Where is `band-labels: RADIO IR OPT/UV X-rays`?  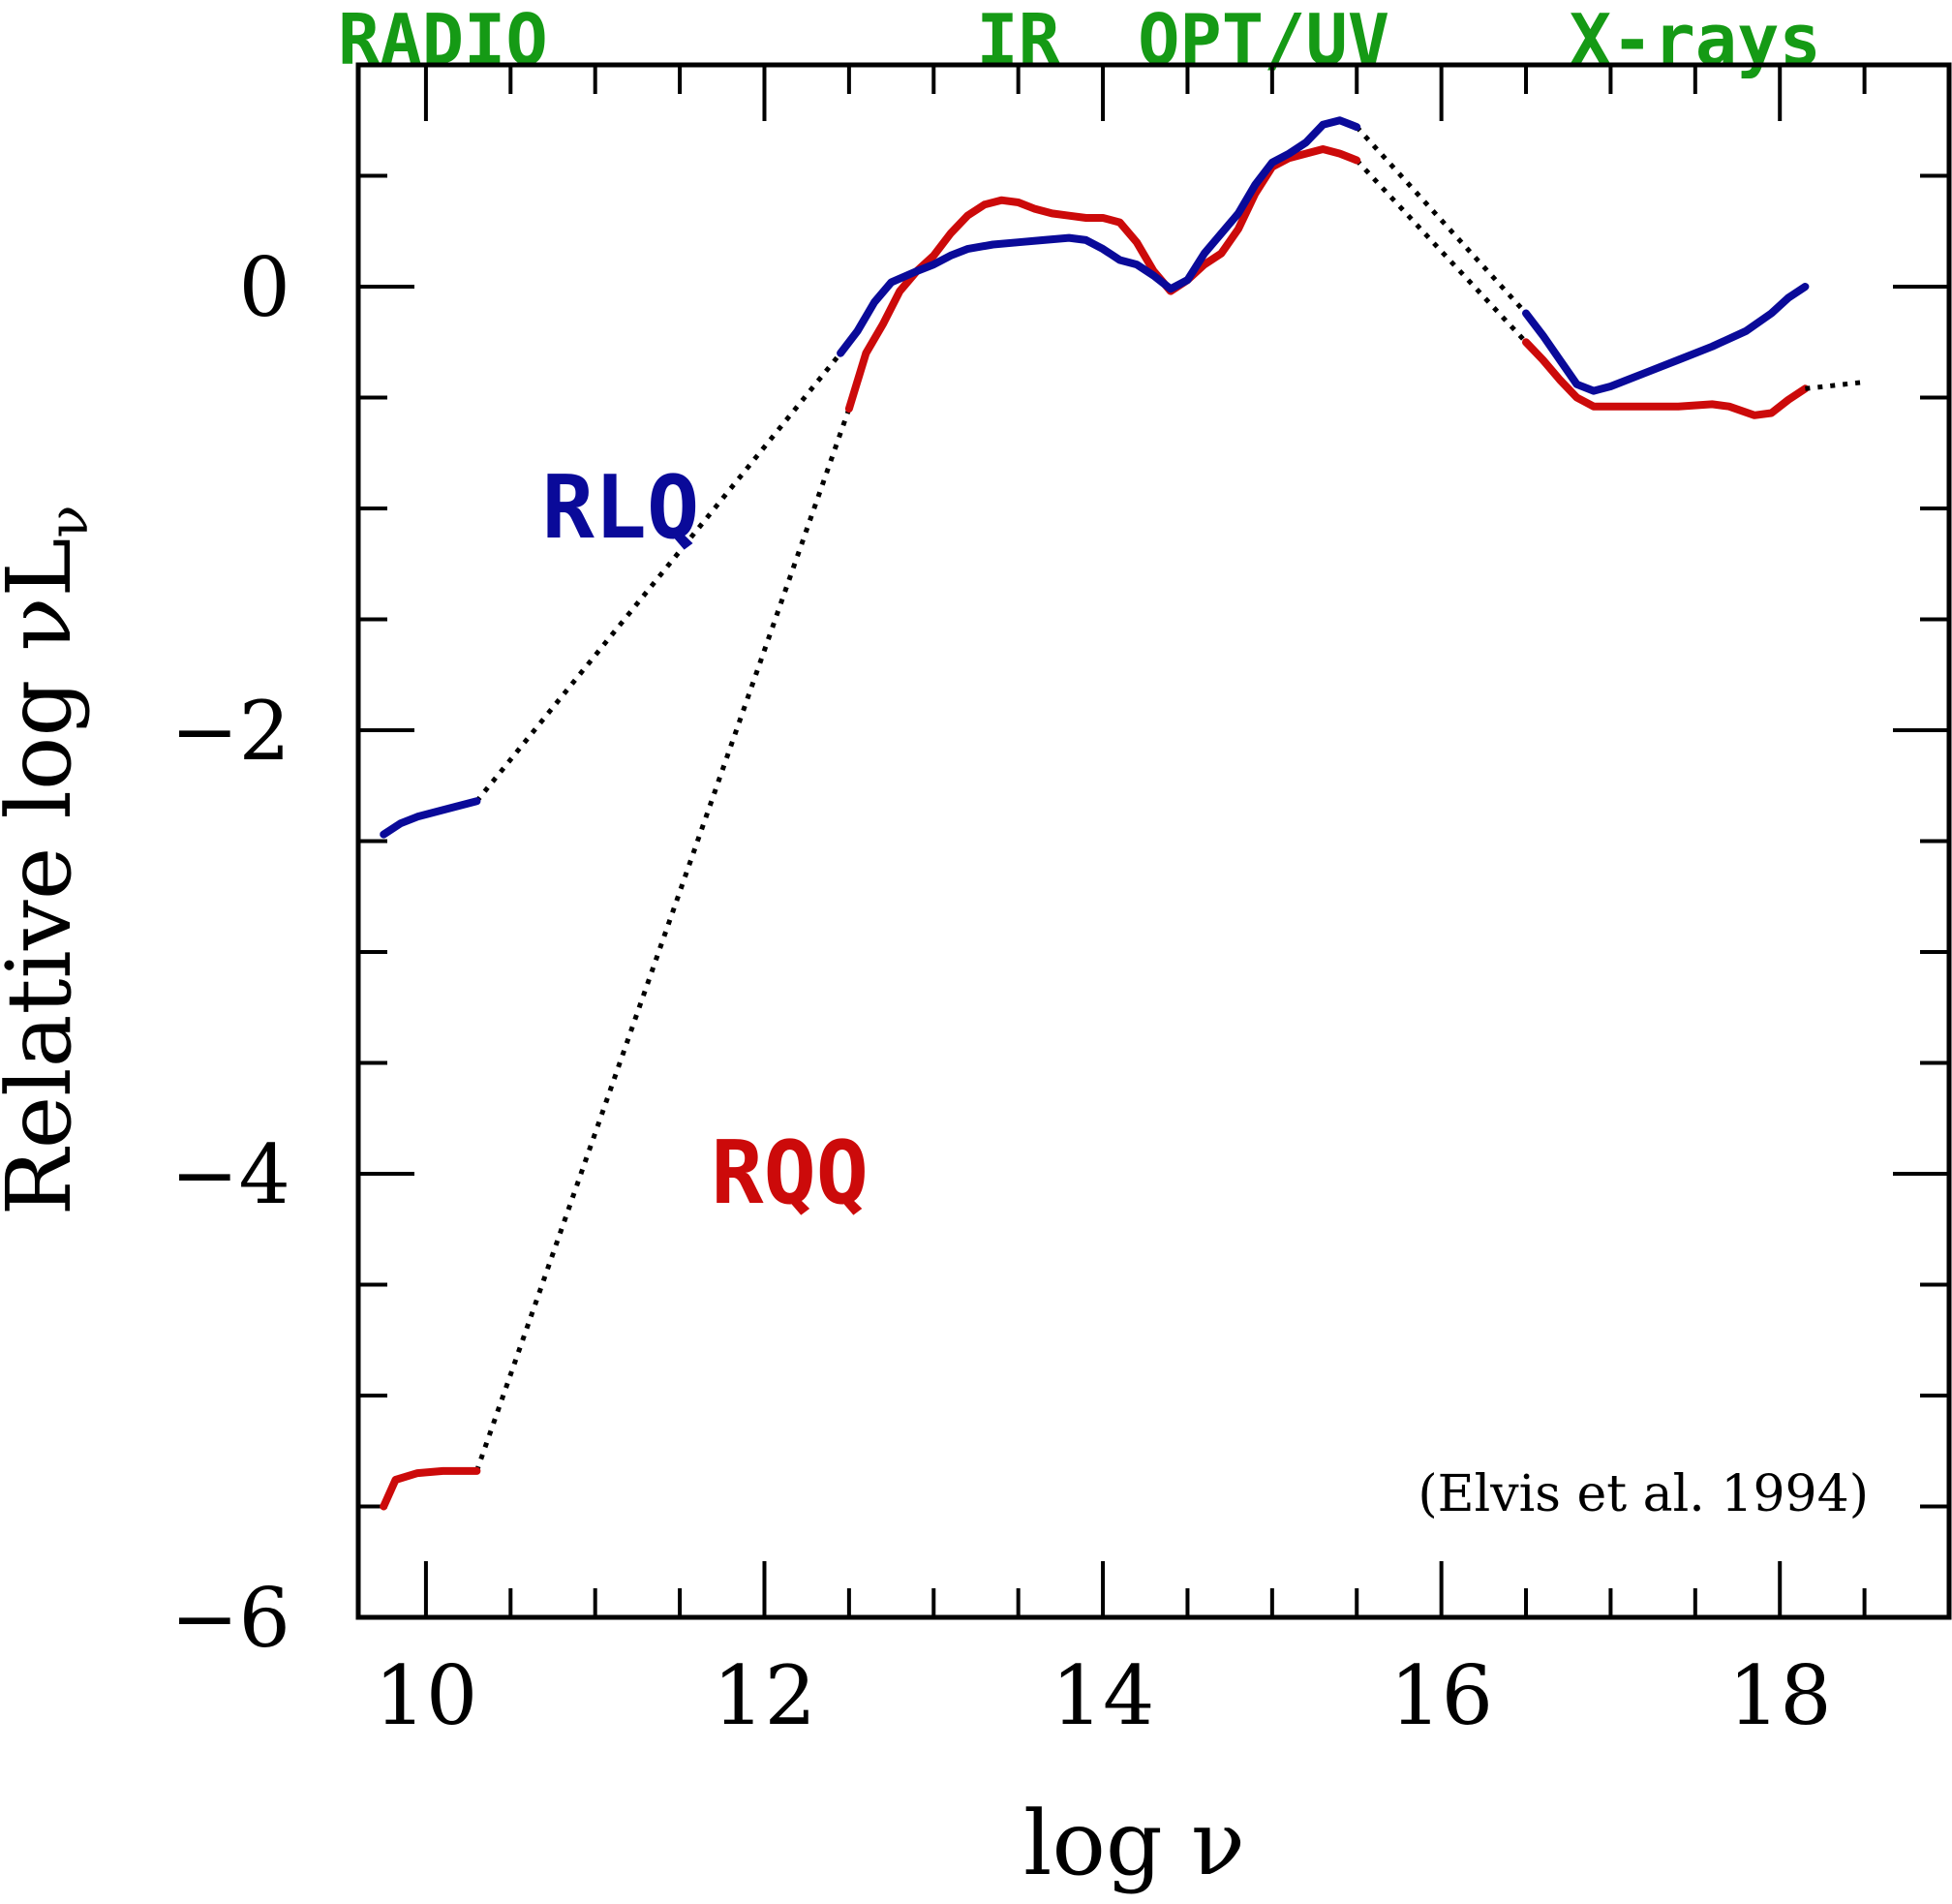 band-labels: RADIO IR OPT/UV X-rays is located at coordinates (1080, 40).